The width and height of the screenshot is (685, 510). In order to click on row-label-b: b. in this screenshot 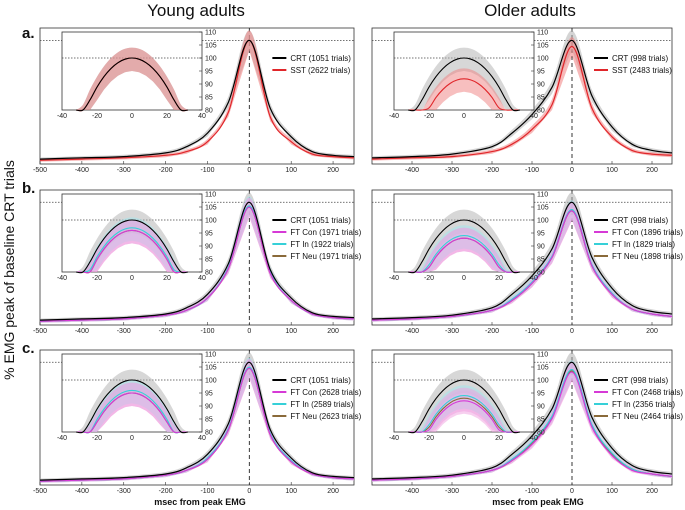, I will do `click(28, 188)`.